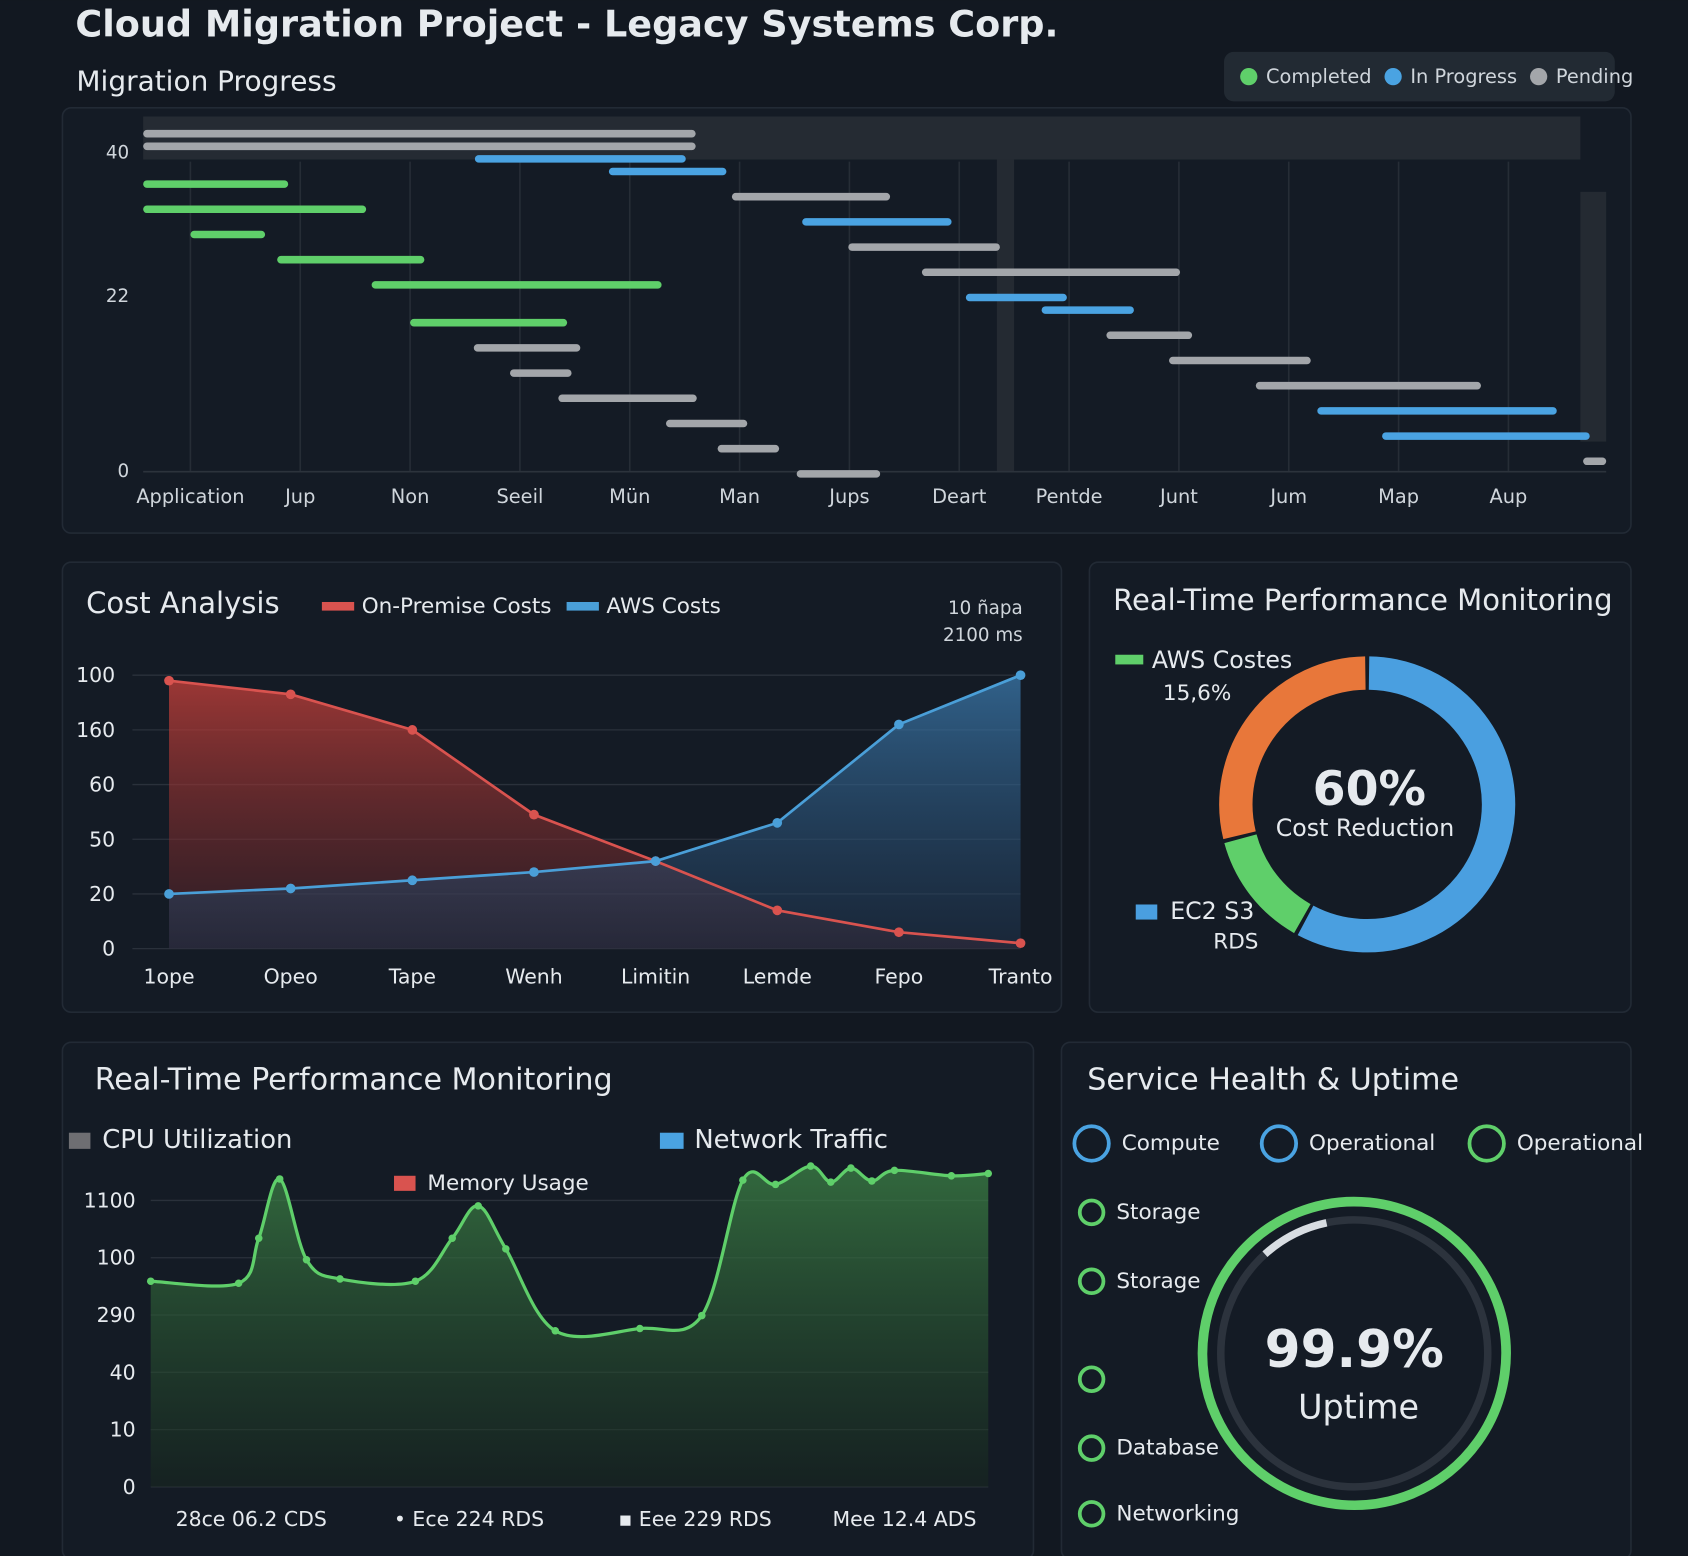  Describe the element at coordinates (1273, 1079) in the screenshot. I see `chart-title: Service Health & Uptime` at that location.